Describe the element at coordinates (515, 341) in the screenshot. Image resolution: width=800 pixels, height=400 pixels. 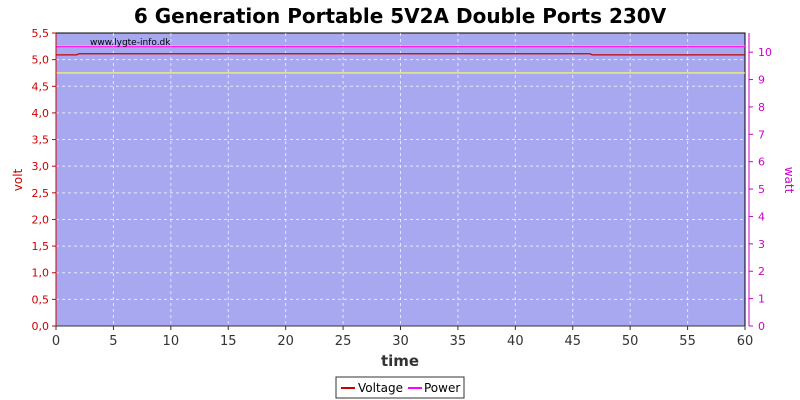
I see `bottom-tick-label: 40` at that location.